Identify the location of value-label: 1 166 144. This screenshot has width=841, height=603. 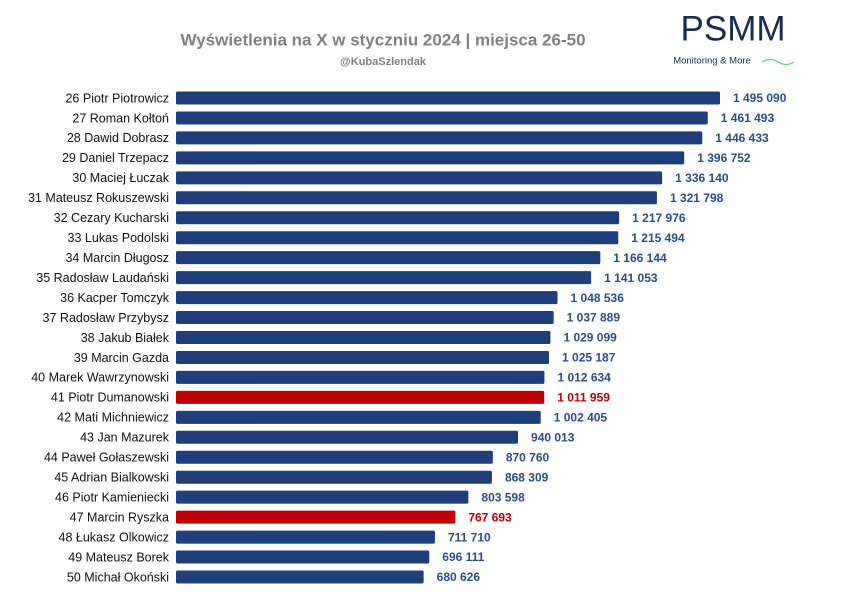
(640, 258).